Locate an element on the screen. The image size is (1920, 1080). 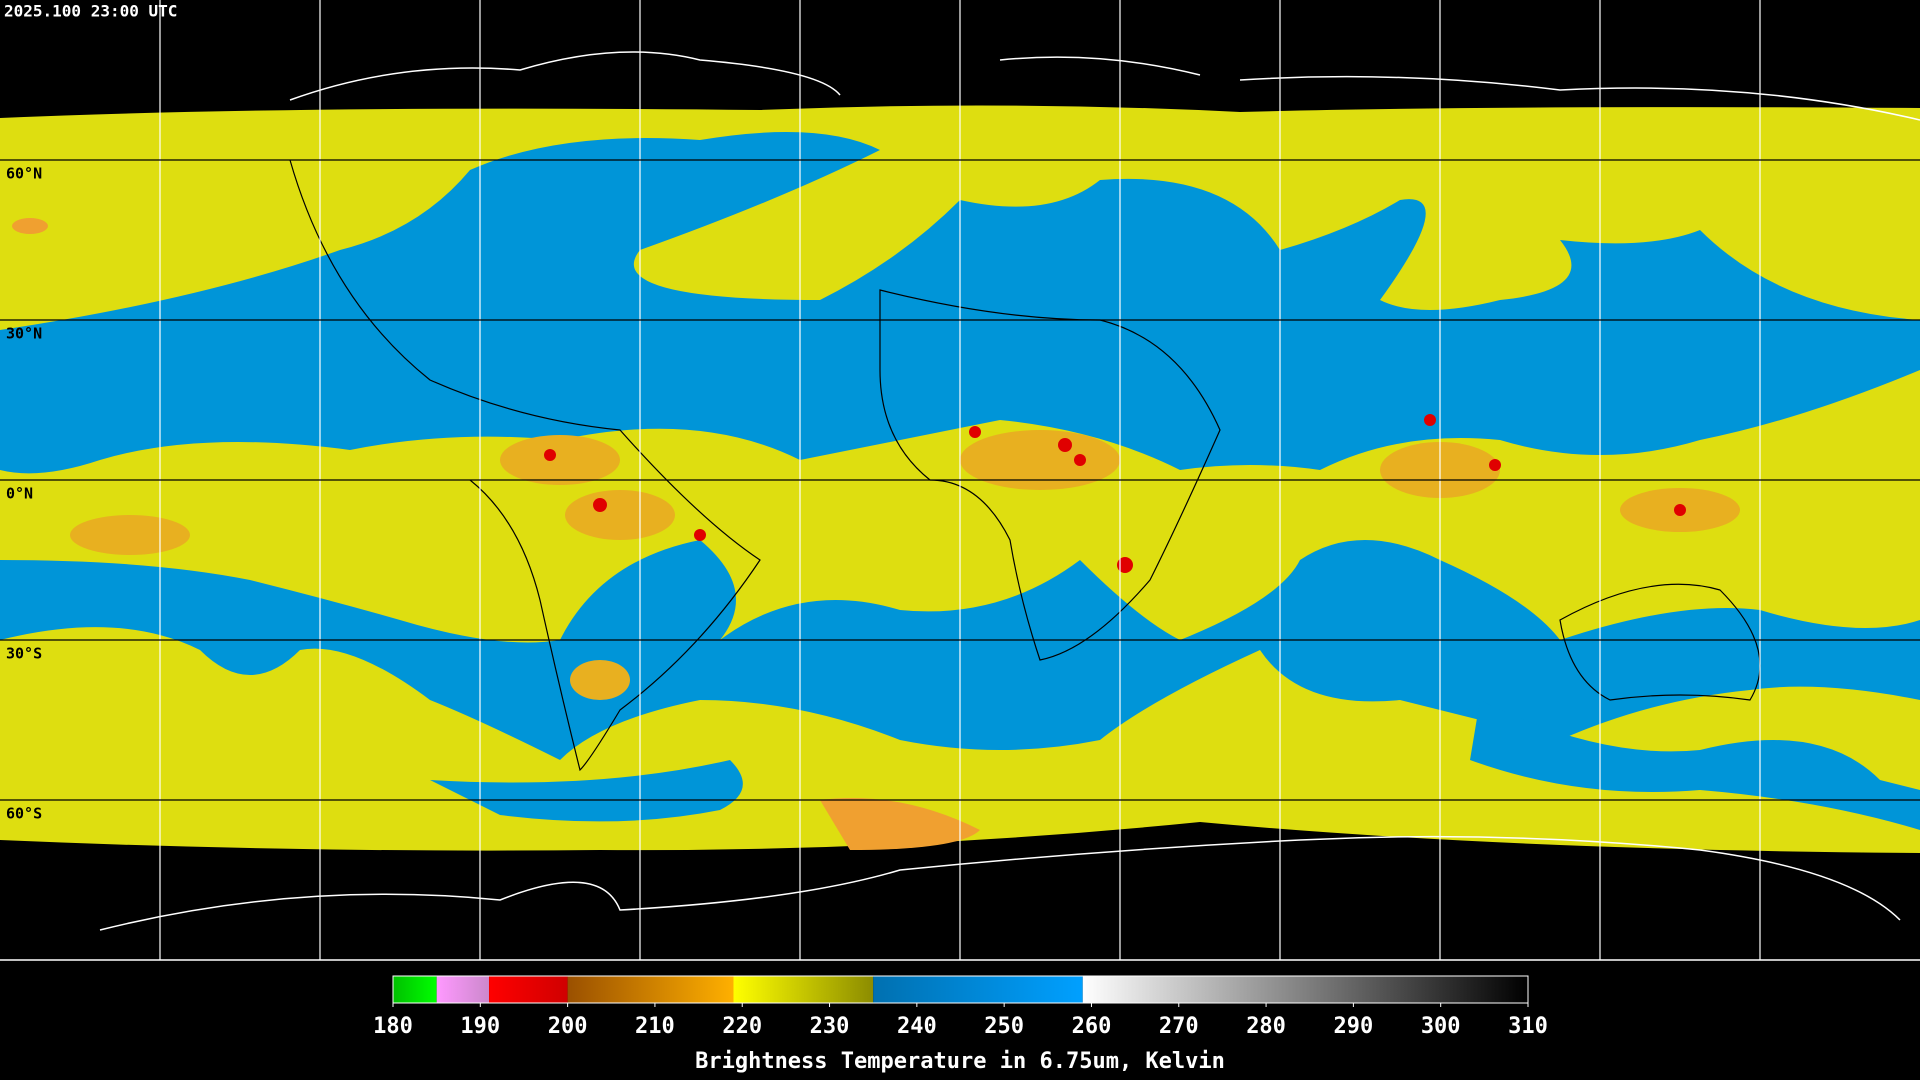
cold-cloud-antarctic is located at coordinates (900, 824).